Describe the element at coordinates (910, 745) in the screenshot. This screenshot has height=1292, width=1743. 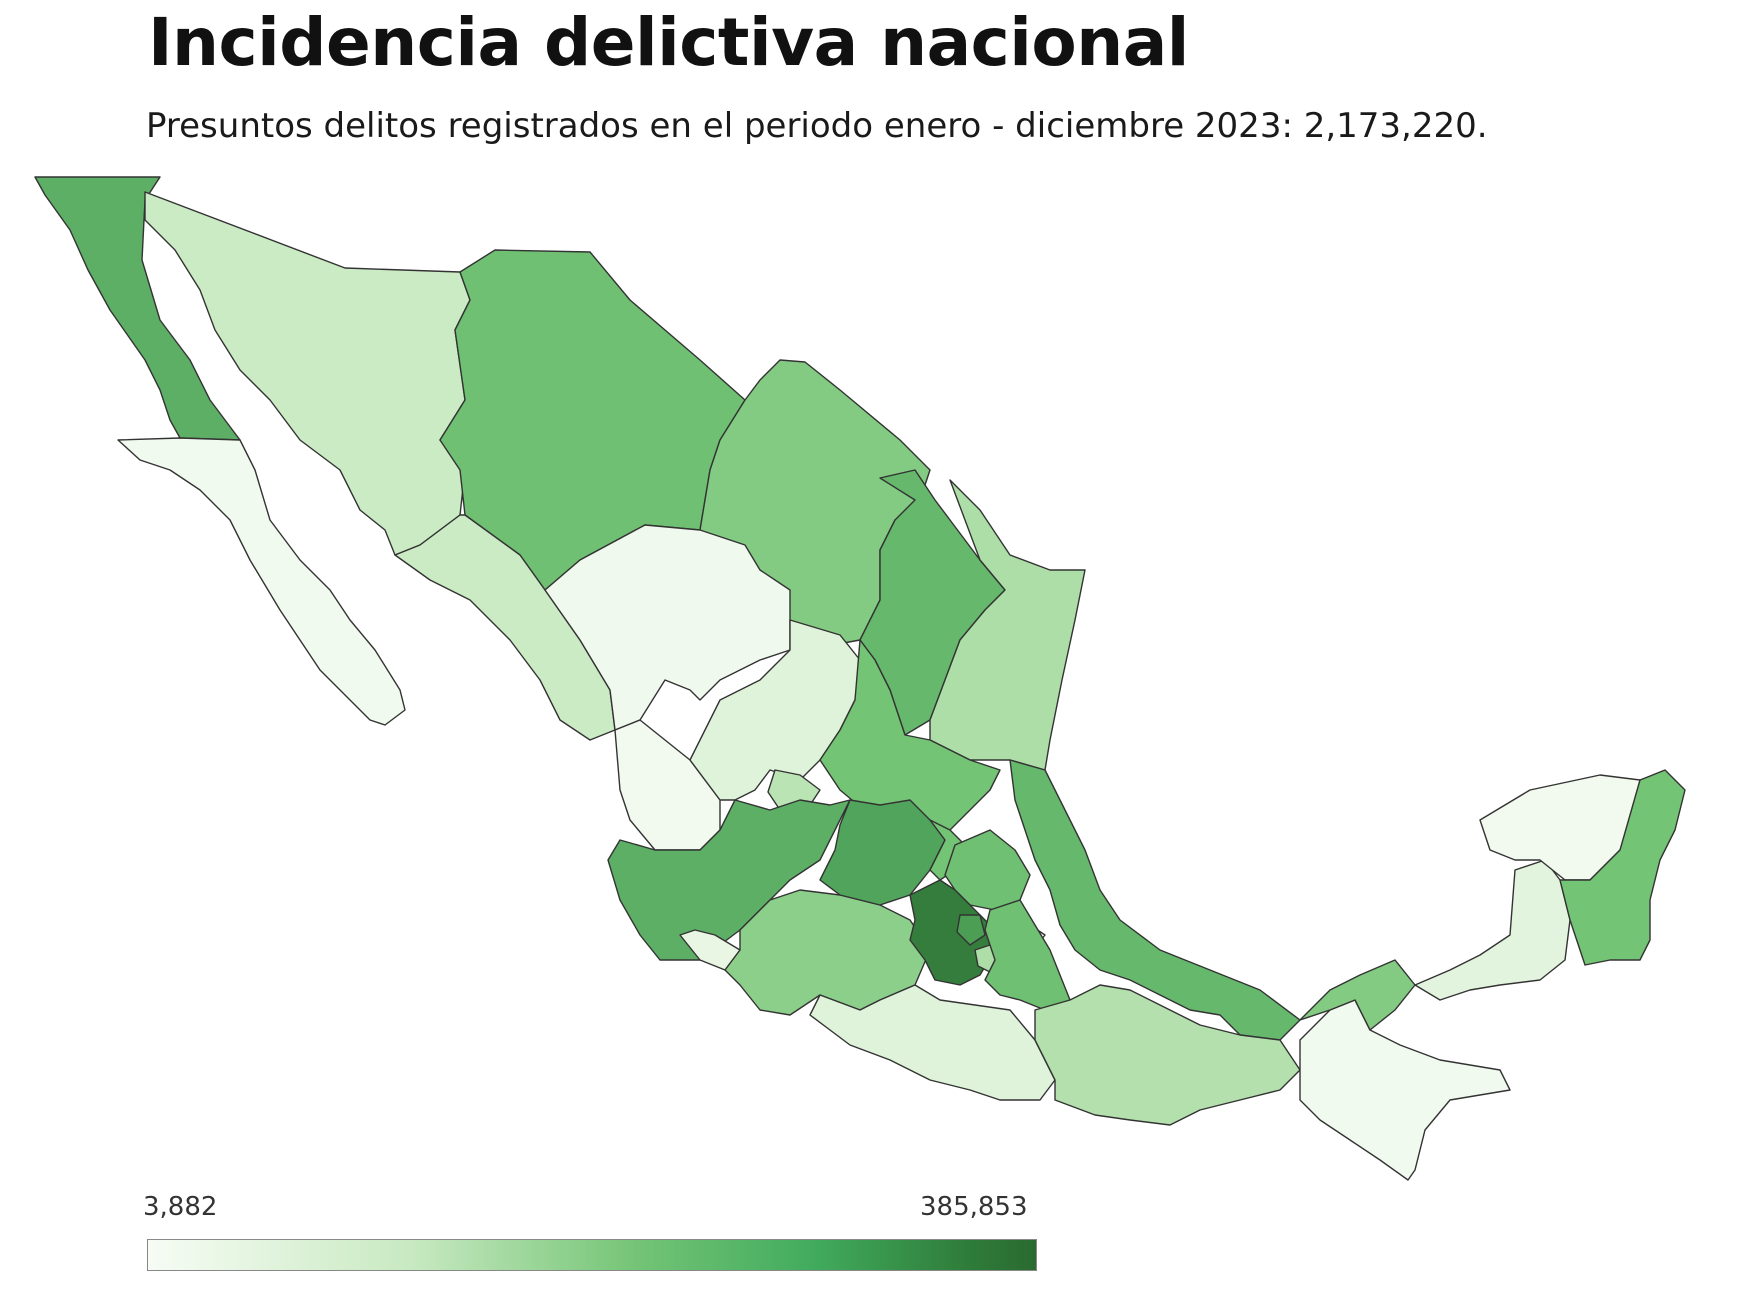
I see `state-san-luis-potosi` at that location.